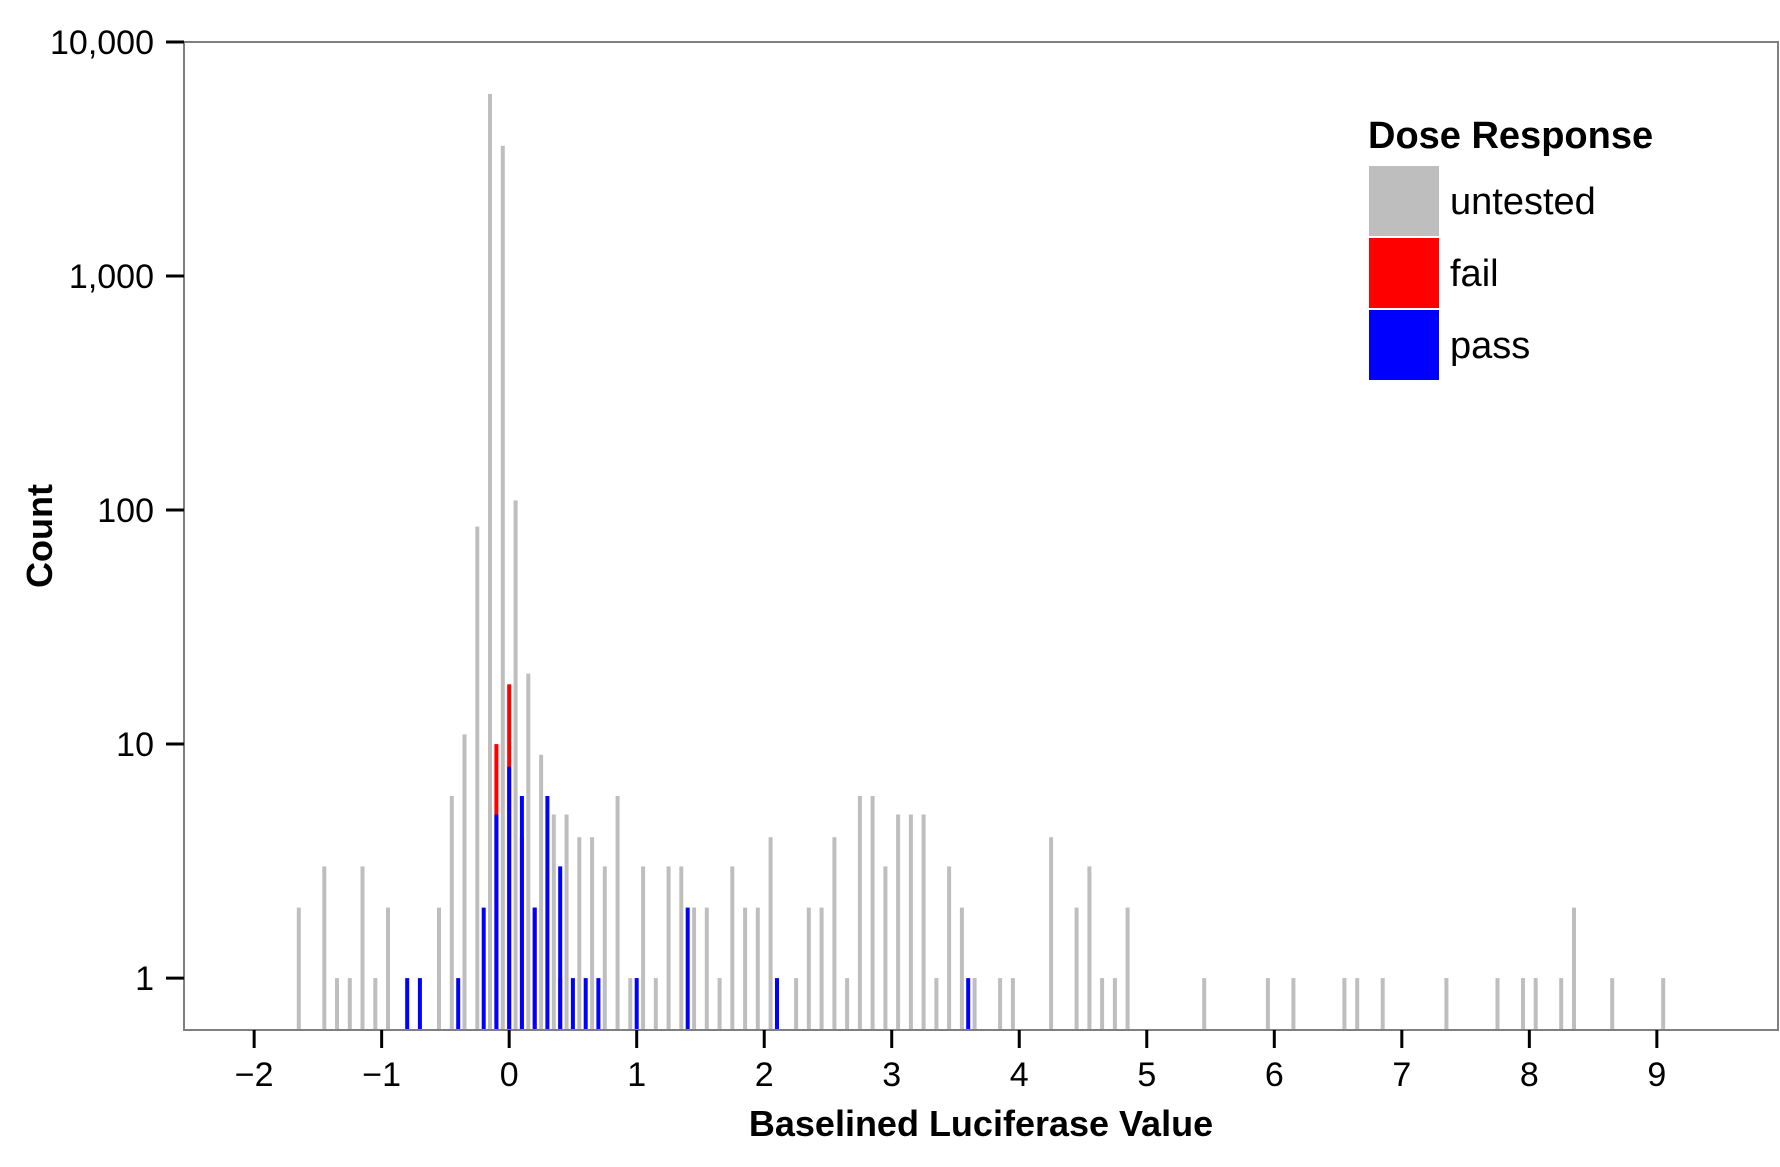 This screenshot has width=1780, height=1167. Describe the element at coordinates (1529, 1075) in the screenshot. I see `x-tick-label-10: 8` at that location.